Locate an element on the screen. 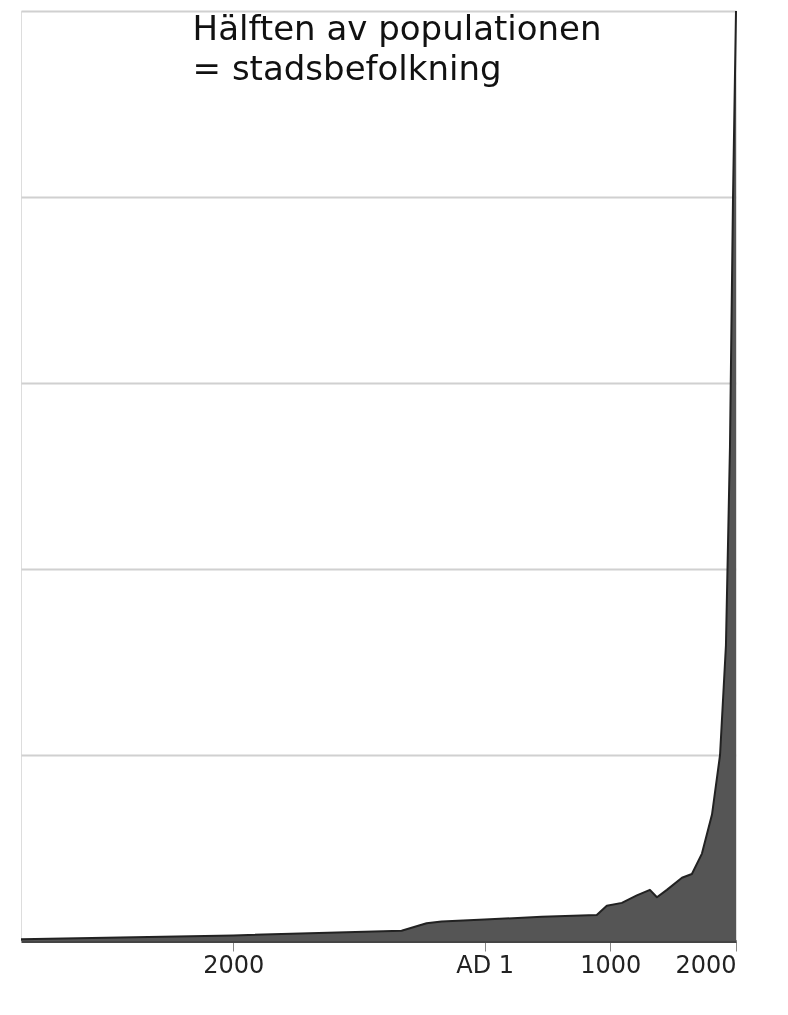  x-tick-label: AD 1 is located at coordinates (485, 964).